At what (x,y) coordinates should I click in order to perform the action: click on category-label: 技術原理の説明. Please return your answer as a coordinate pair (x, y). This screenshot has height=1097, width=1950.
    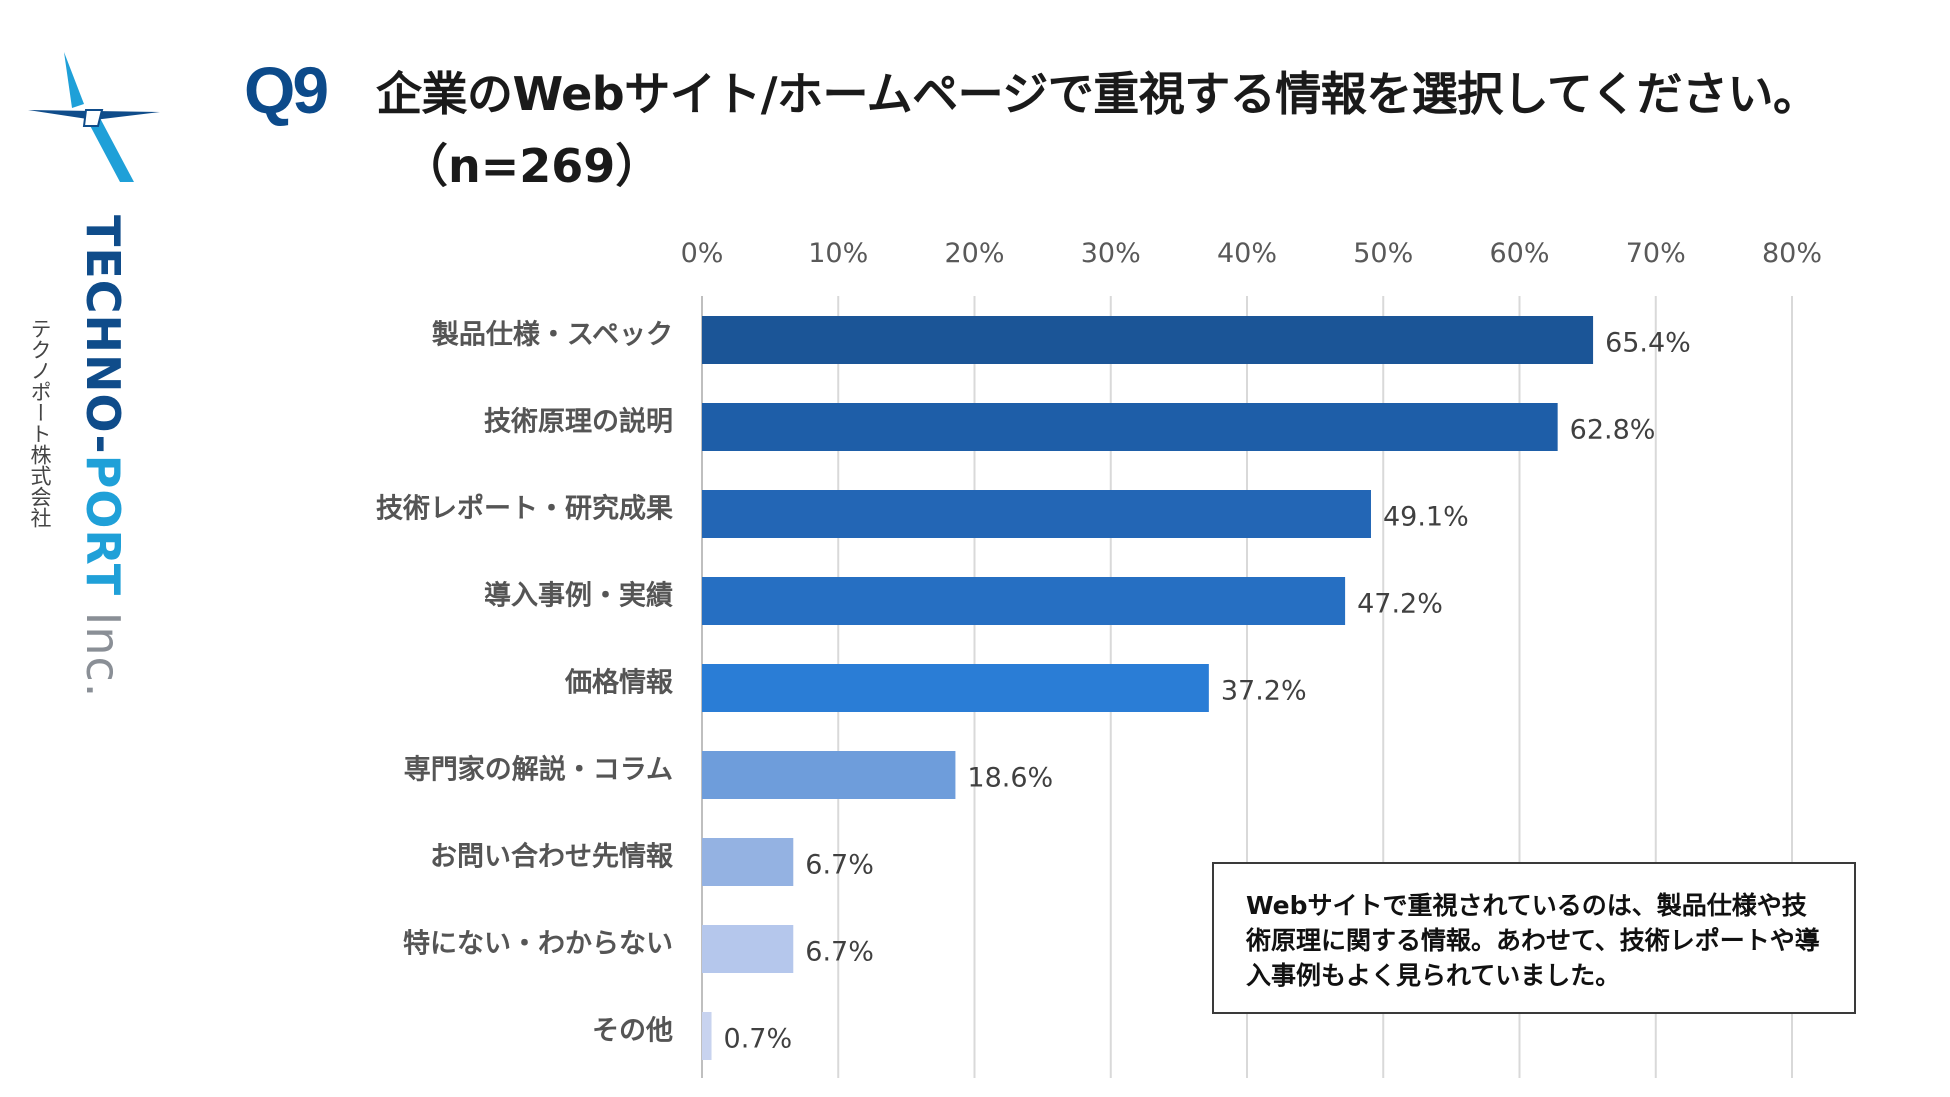
    Looking at the image, I should click on (578, 422).